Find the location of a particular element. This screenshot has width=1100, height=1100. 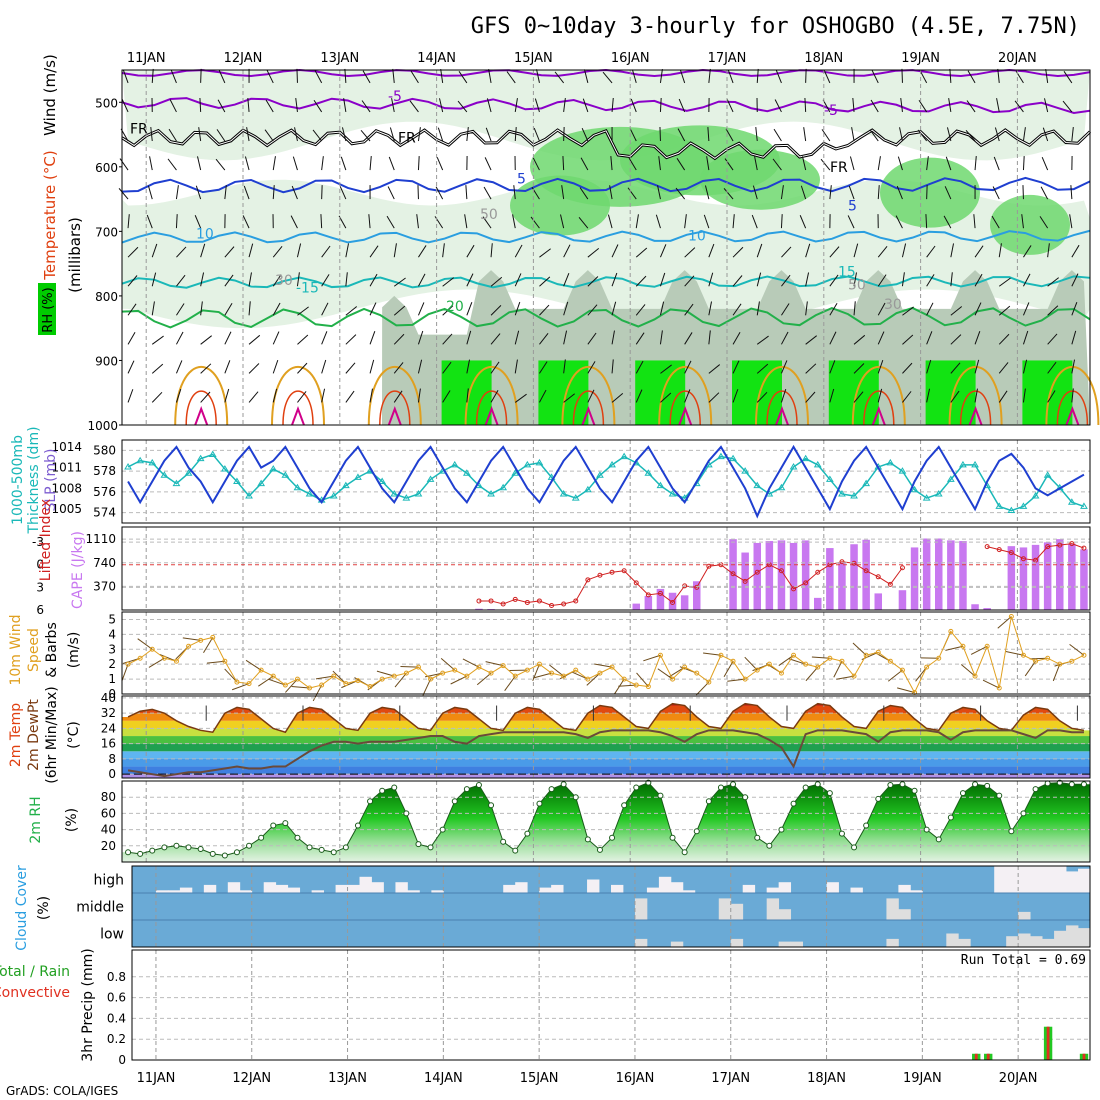

top-date-label: 16JAN is located at coordinates (630, 58).